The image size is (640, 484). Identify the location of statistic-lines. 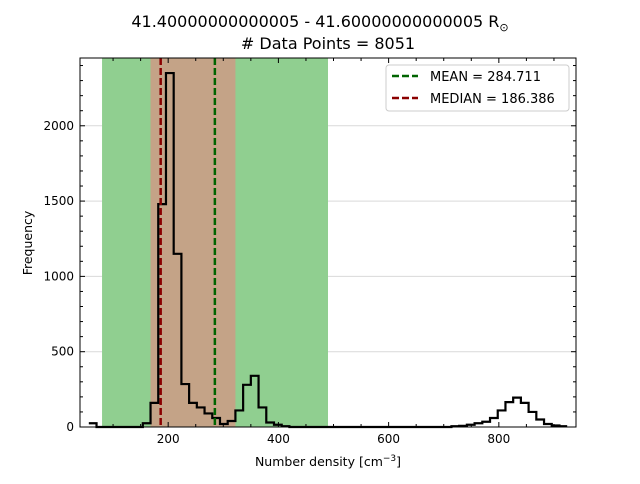
(188, 242).